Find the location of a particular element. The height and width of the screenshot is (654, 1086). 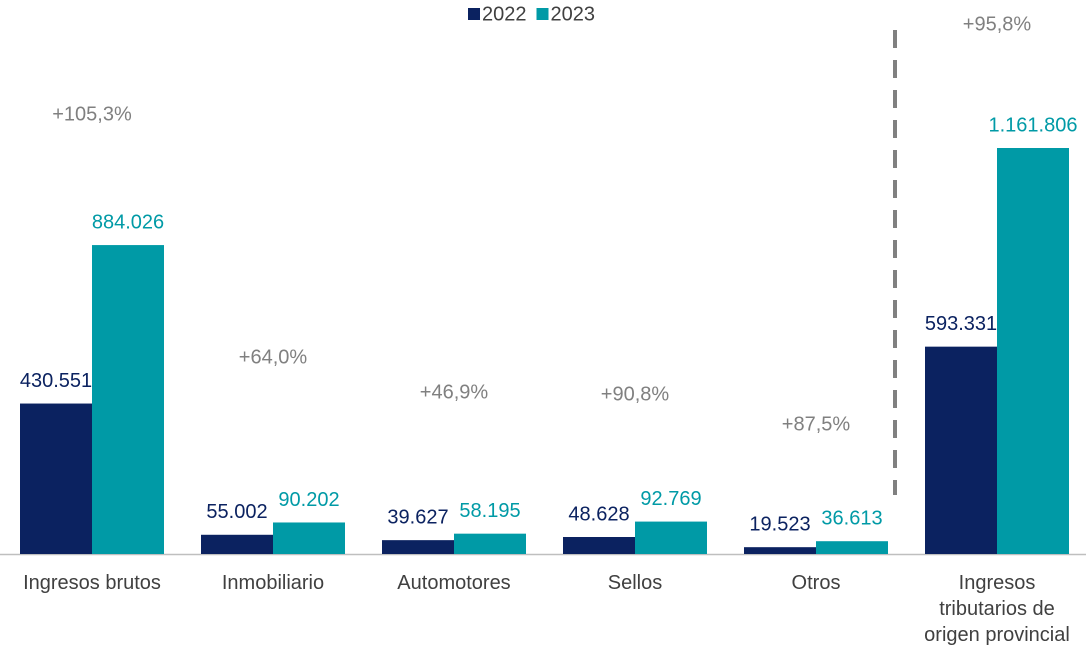

value-label: 48.628 is located at coordinates (598, 514).